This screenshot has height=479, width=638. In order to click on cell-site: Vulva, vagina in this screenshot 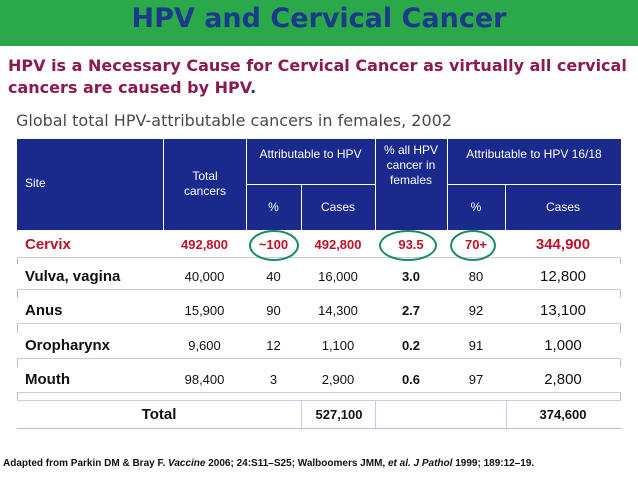, I will do `click(73, 276)`.